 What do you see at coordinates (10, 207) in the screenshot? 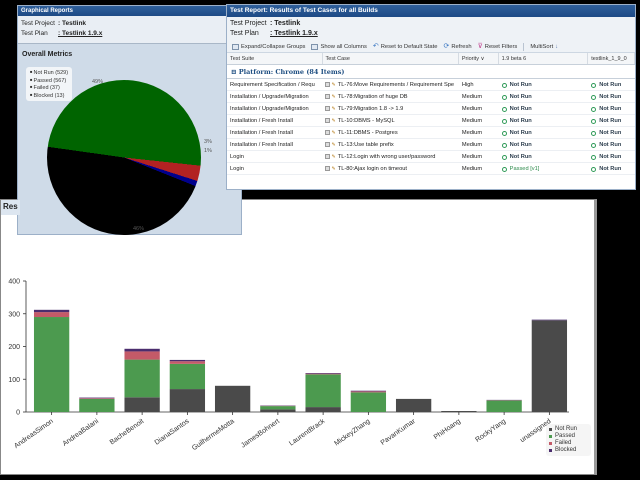
I see `results-chart-tab: Res` at bounding box center [10, 207].